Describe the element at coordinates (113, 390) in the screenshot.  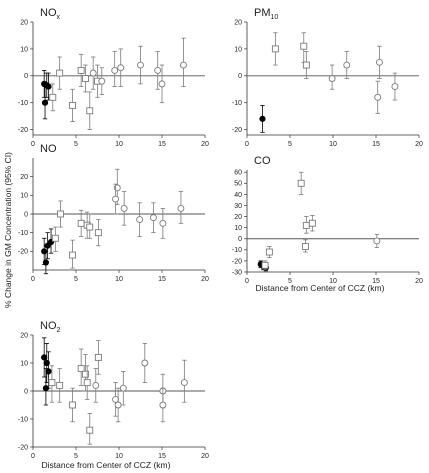
I see `panel-no2: -20 -10 0 10 20 0 5 10 15 20 NO2` at that location.